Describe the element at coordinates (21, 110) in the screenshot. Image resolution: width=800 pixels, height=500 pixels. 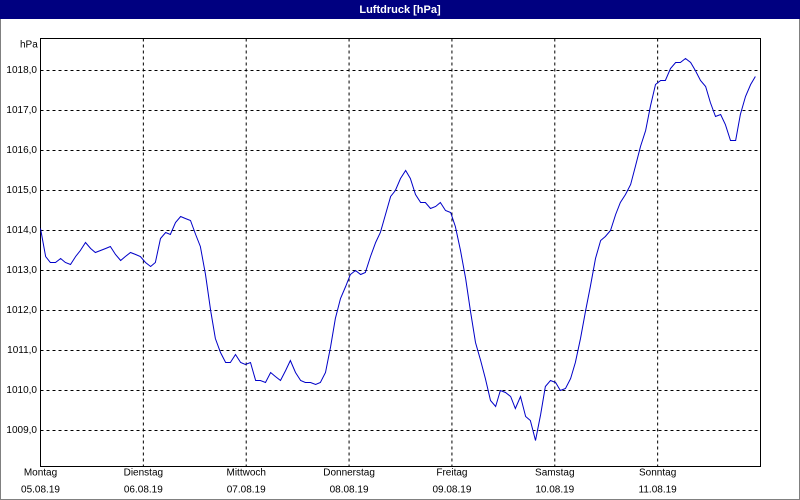
I see `y-tick-label: 1017,0` at that location.